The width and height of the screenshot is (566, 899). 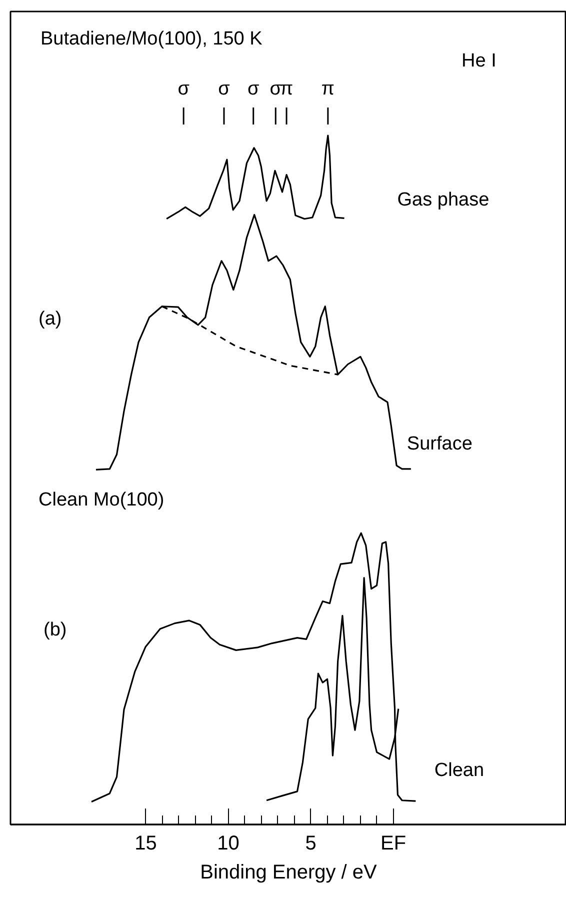 I want to click on x-tick-label: 5, so click(x=310, y=843).